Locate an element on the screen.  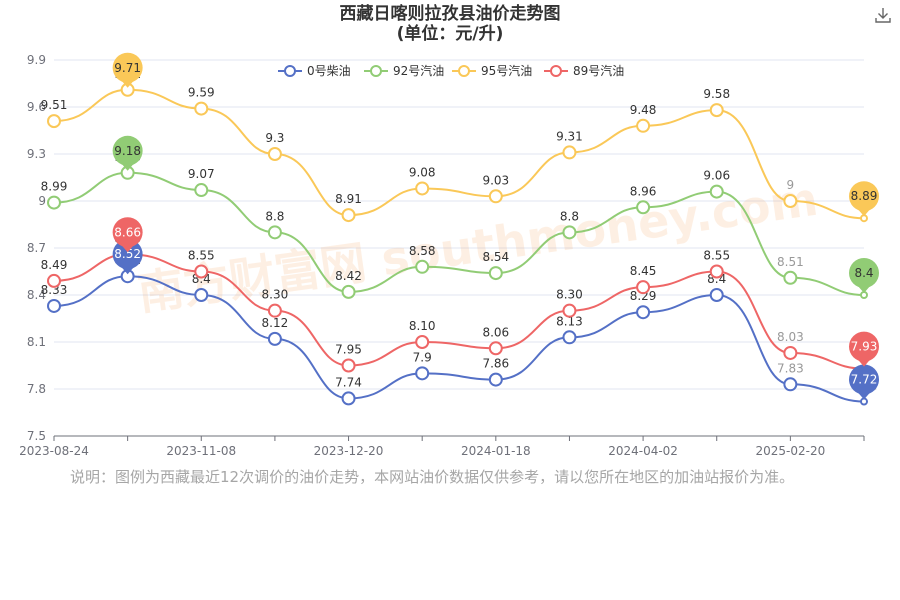
chart-subtitle: (单位：元/升) is located at coordinates (450, 34).